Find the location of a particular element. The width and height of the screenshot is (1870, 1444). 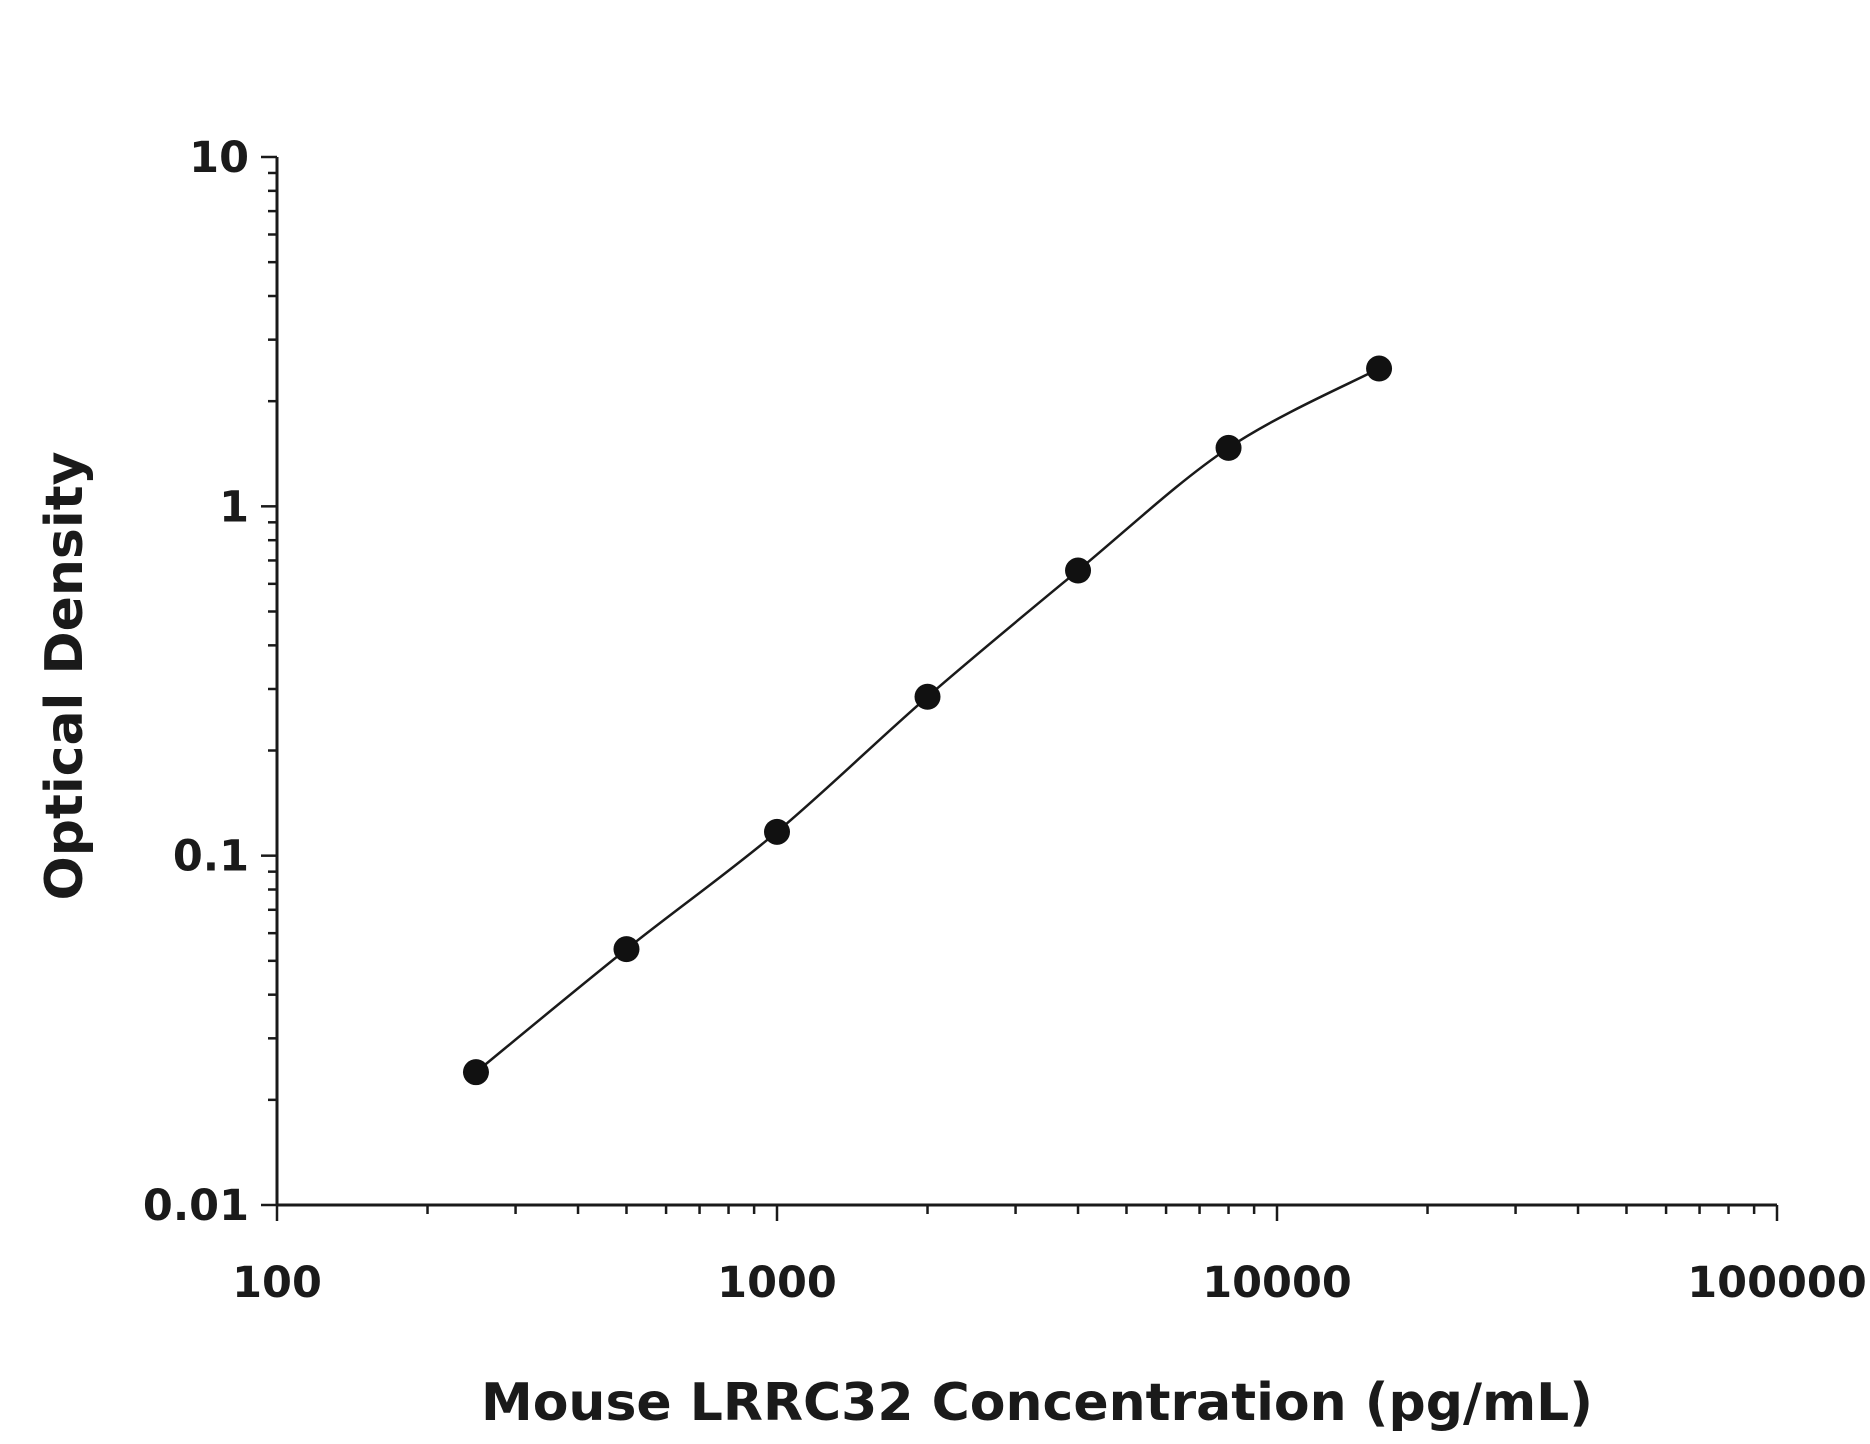

x-tick-label: 100 is located at coordinates (277, 1283).